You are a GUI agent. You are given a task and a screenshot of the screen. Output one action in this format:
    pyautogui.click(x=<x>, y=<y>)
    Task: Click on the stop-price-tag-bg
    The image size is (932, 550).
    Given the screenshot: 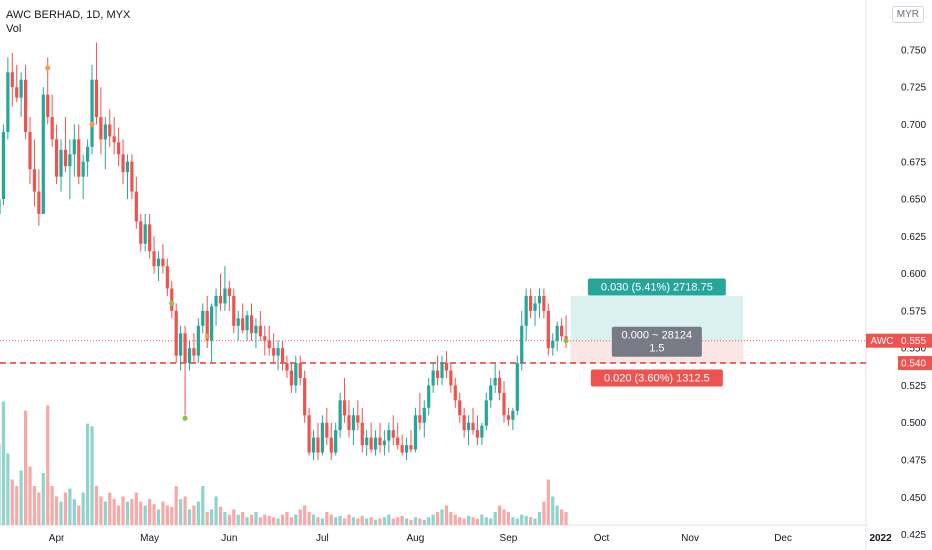 What is the action you would take?
    pyautogui.click(x=915, y=363)
    